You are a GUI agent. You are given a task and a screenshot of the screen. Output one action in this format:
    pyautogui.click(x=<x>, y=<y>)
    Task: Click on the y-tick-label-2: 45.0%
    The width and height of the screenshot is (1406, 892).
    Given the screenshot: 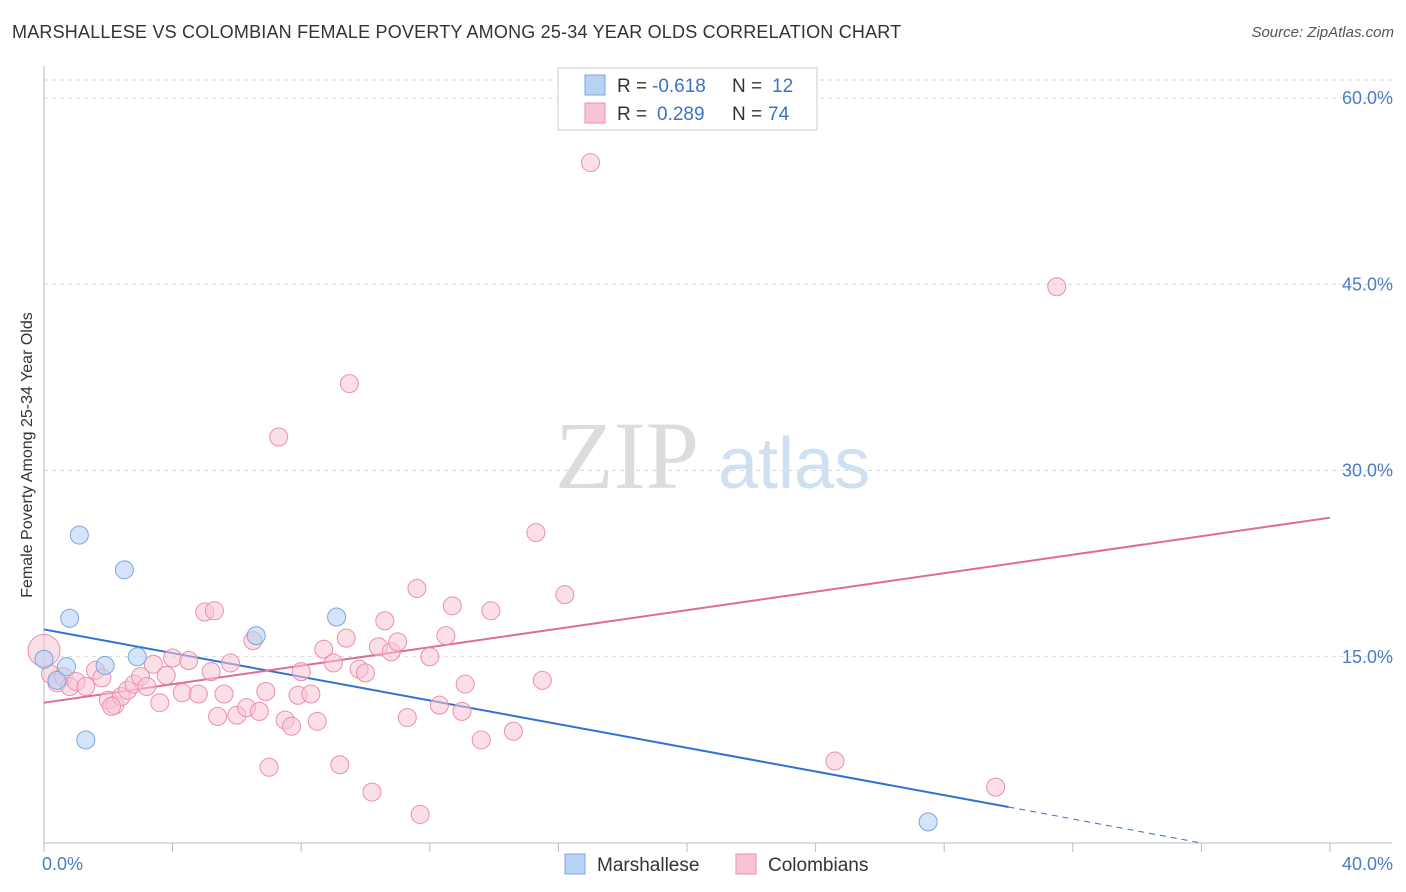 What is the action you would take?
    pyautogui.click(x=1367, y=284)
    